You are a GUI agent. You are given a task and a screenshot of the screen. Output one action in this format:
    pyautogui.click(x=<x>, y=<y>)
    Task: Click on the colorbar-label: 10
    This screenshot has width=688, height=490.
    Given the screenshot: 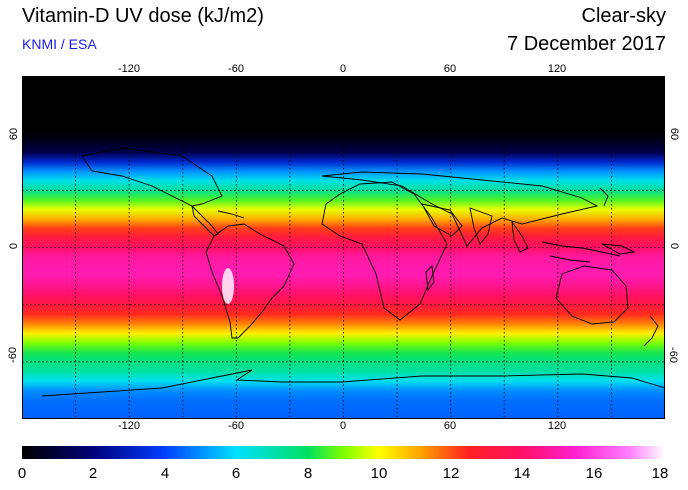 What is the action you would take?
    pyautogui.click(x=379, y=473)
    